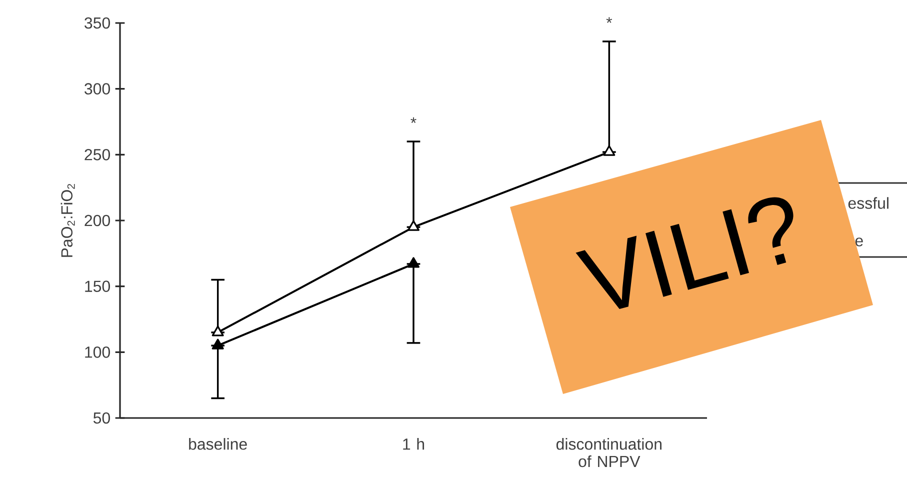 Image resolution: width=907 pixels, height=497 pixels. Describe the element at coordinates (609, 453) in the screenshot. I see `x-tick-label: discontinuation of NPPV` at that location.